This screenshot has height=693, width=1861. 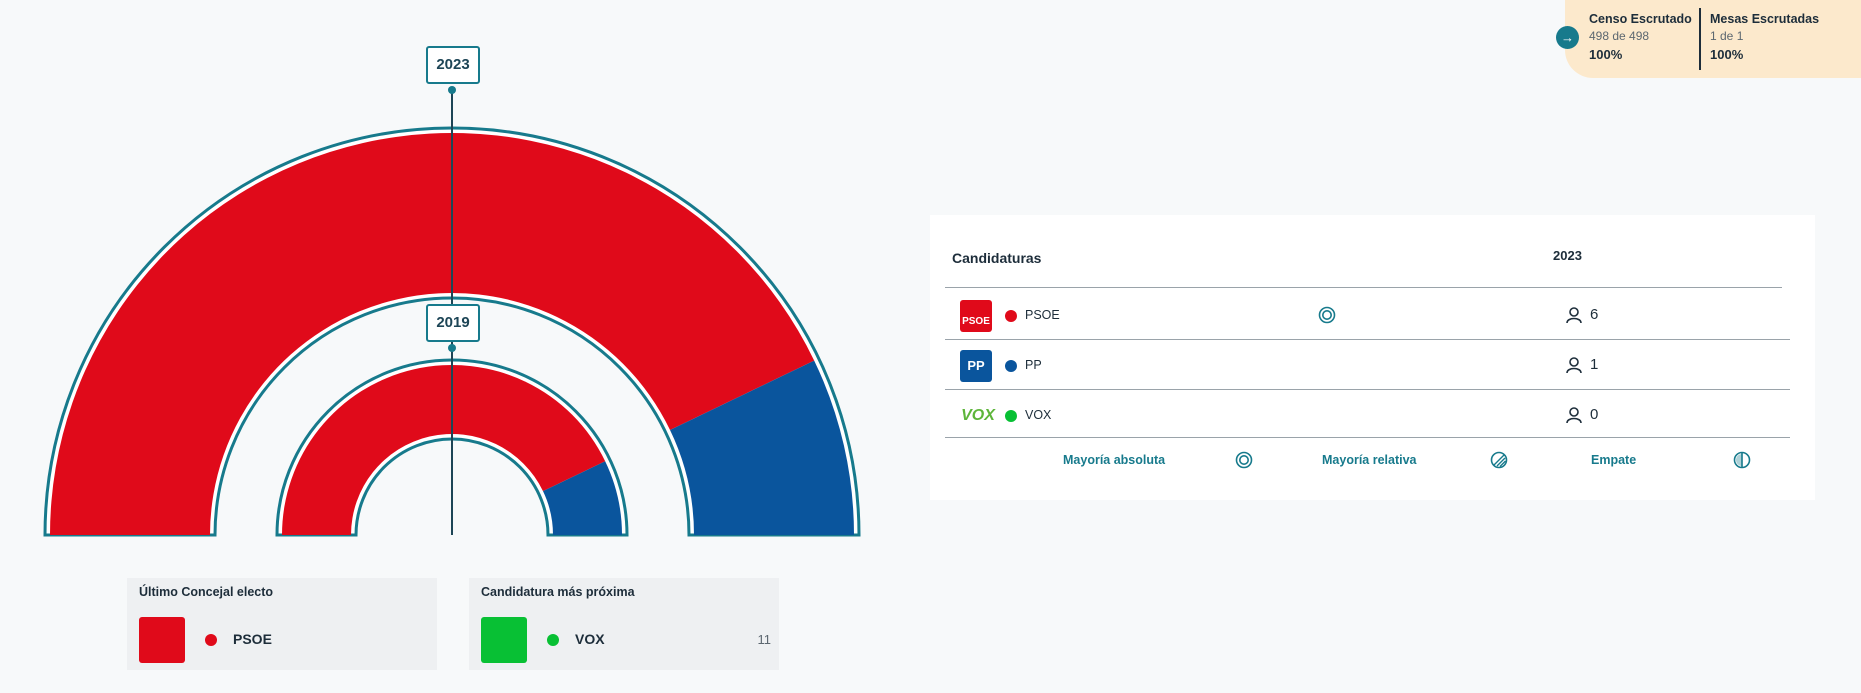 What do you see at coordinates (976, 316) in the screenshot?
I see `party-logo-psoe: PSOE` at bounding box center [976, 316].